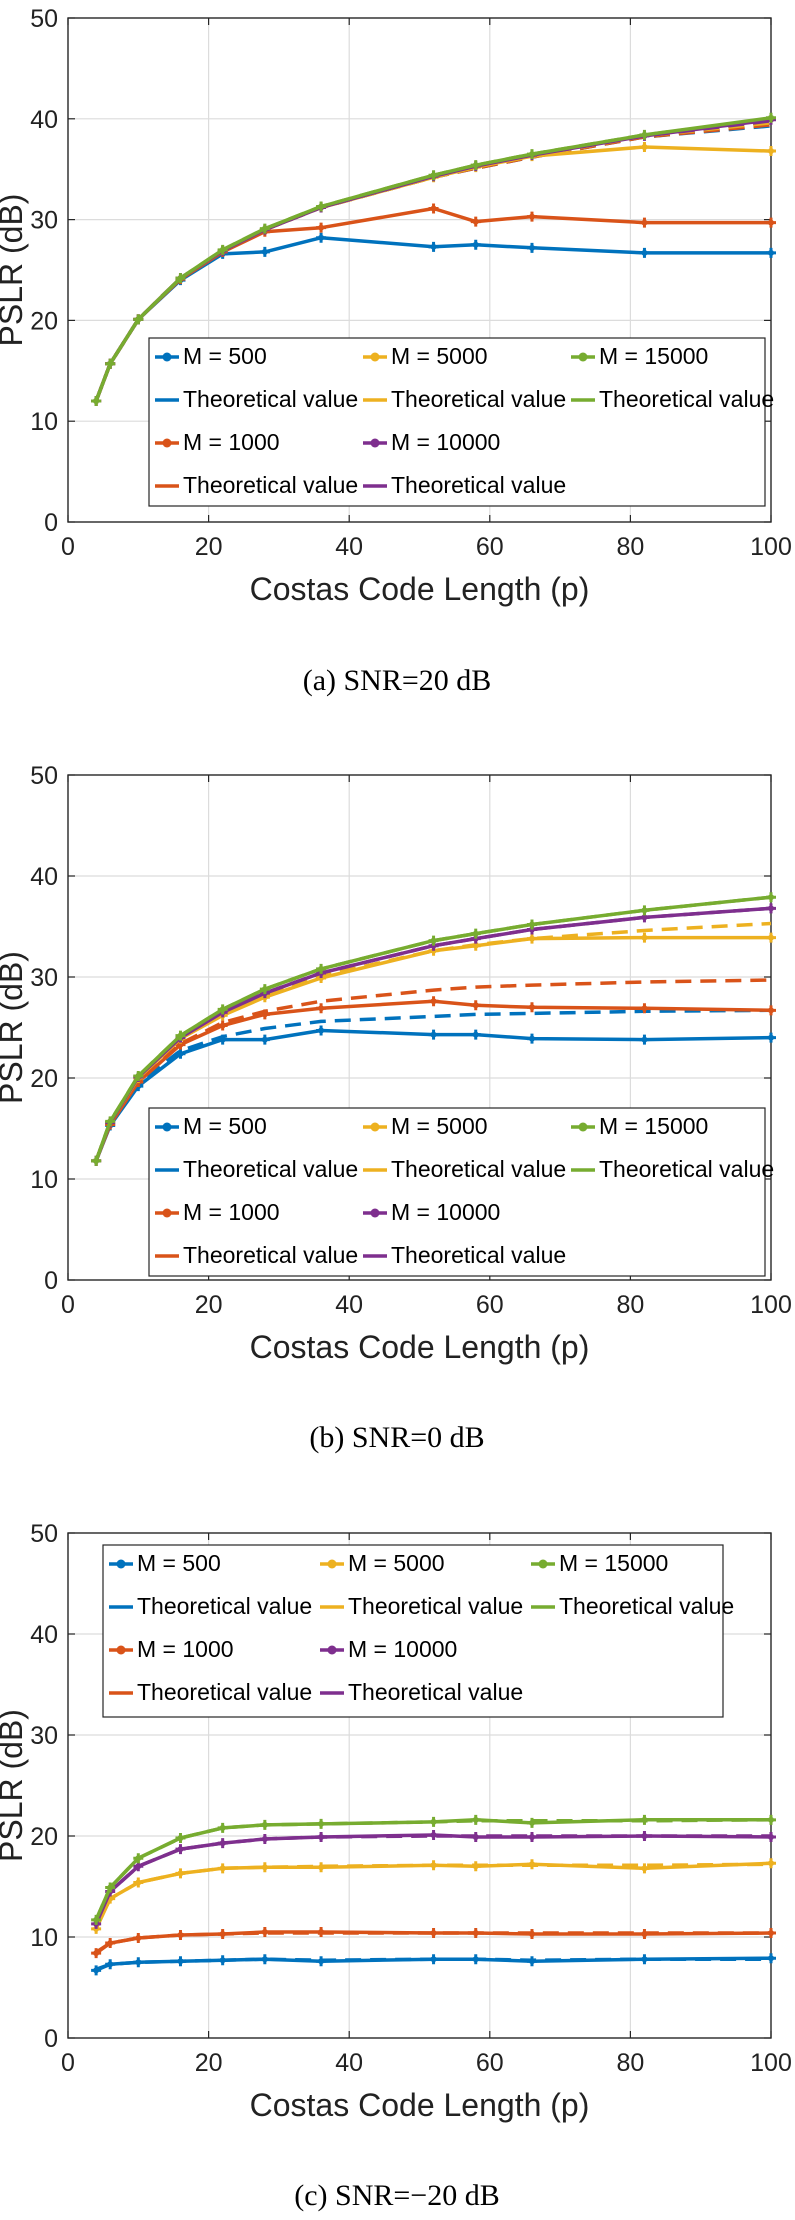  What do you see at coordinates (44, 1837) in the screenshot?
I see `y-tick-label: 20` at bounding box center [44, 1837].